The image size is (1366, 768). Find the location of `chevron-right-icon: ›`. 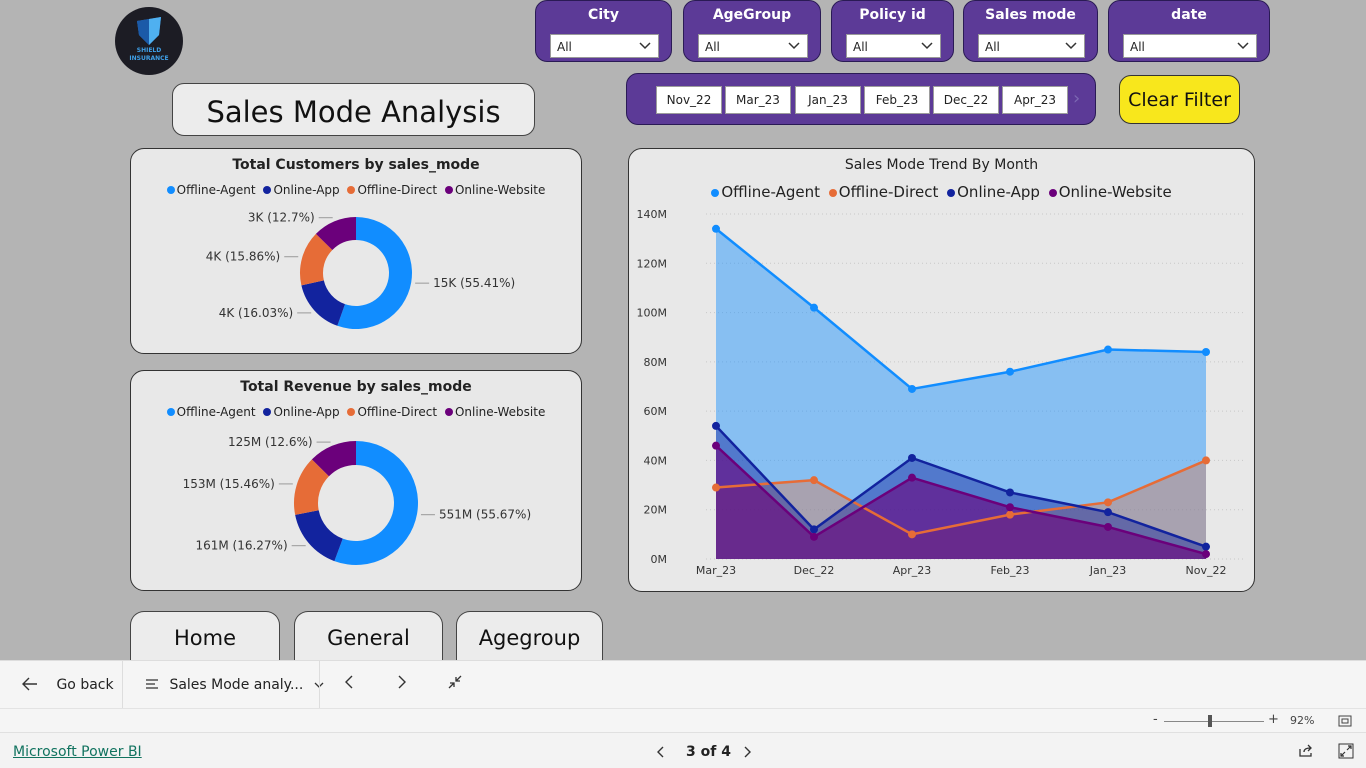

chevron-right-icon: › is located at coordinates (1077, 98).